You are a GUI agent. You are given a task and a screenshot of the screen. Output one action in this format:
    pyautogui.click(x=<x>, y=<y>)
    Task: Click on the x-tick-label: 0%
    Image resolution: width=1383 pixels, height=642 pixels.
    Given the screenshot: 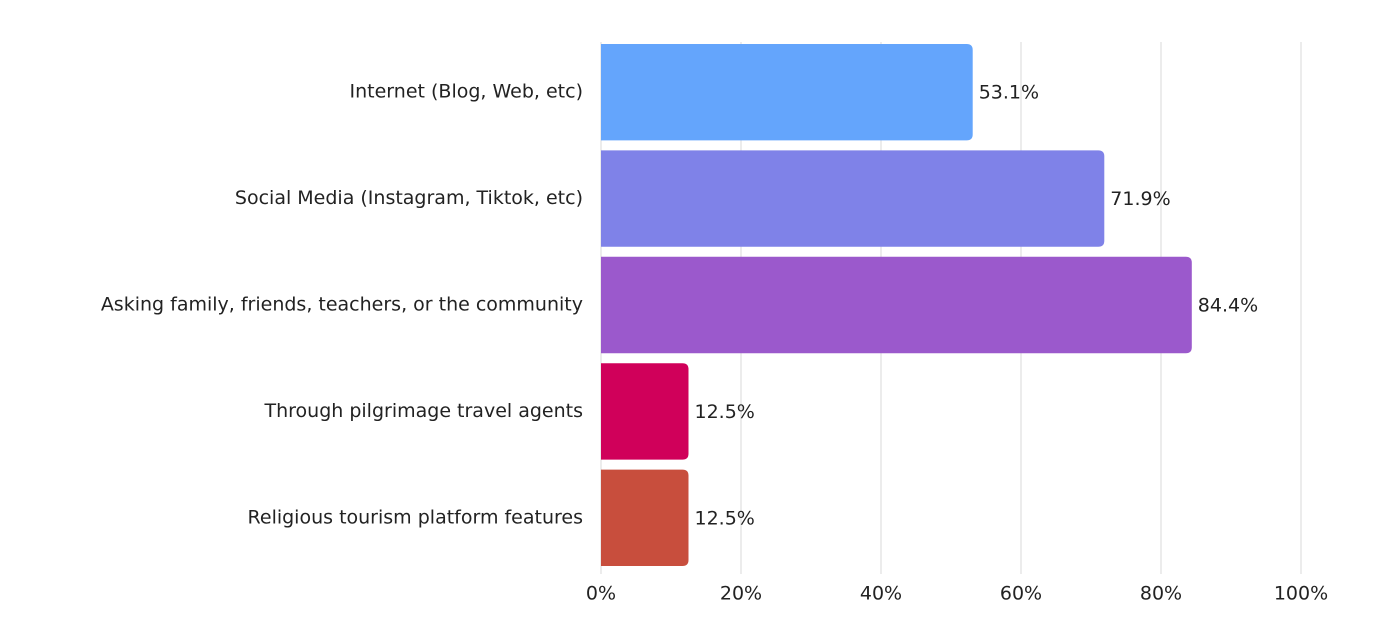 What is the action you would take?
    pyautogui.click(x=601, y=594)
    